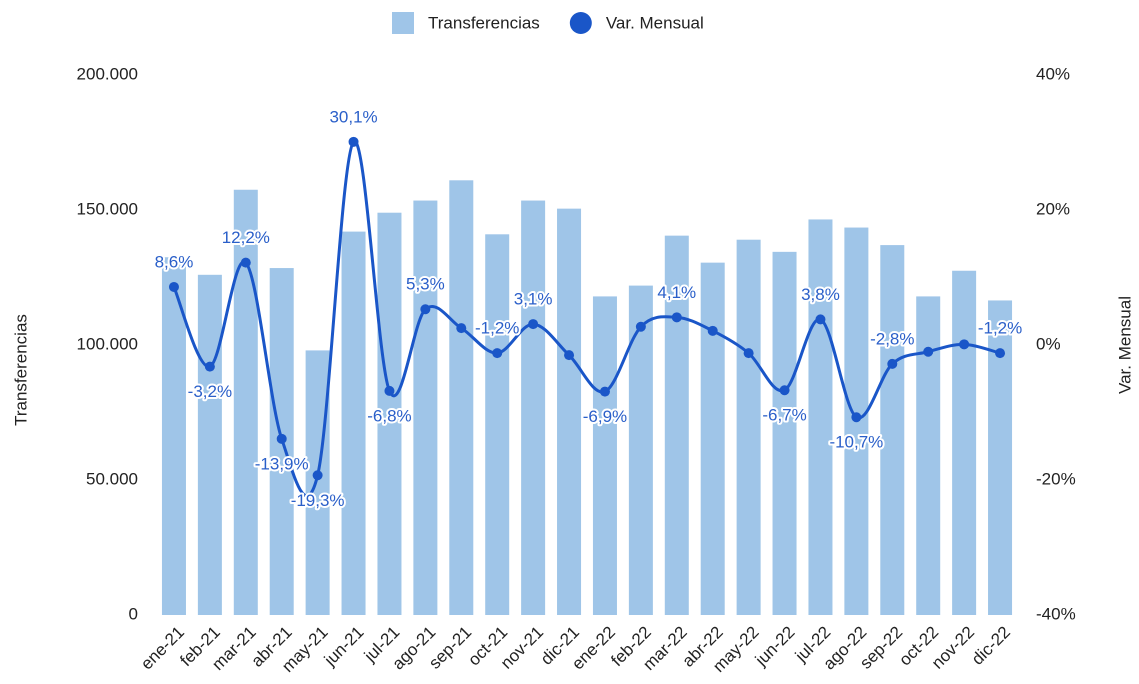 The width and height of the screenshot is (1139, 684). What do you see at coordinates (1056, 613) in the screenshot?
I see `y2-tick-label: -40%` at bounding box center [1056, 613].